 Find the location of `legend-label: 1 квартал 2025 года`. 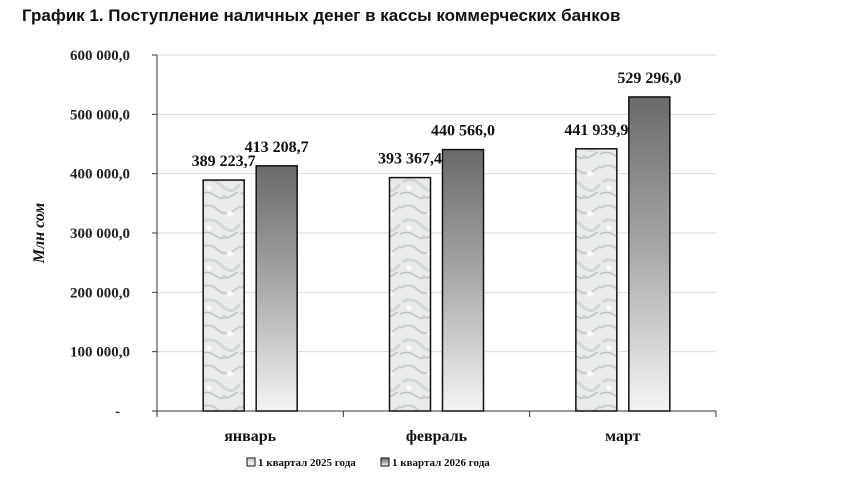

legend-label: 1 квартал 2025 года is located at coordinates (307, 463).